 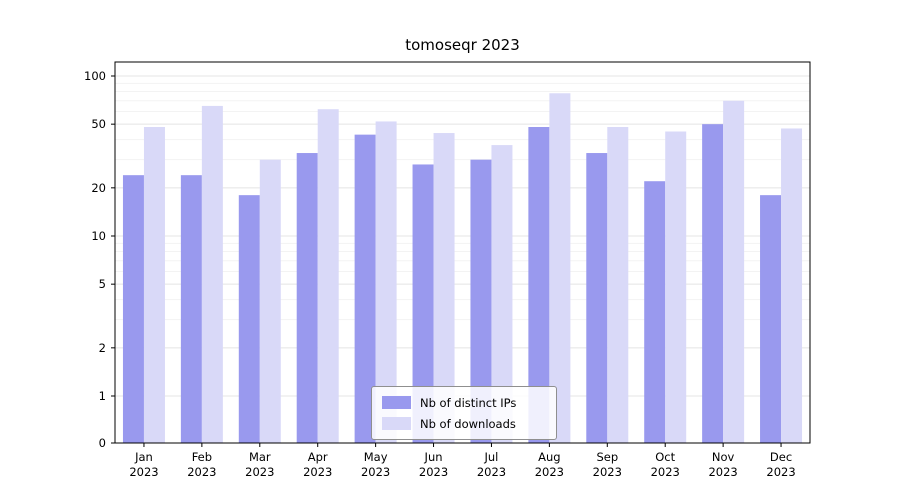 I want to click on x-tick-label-month: Dec, so click(x=781, y=457).